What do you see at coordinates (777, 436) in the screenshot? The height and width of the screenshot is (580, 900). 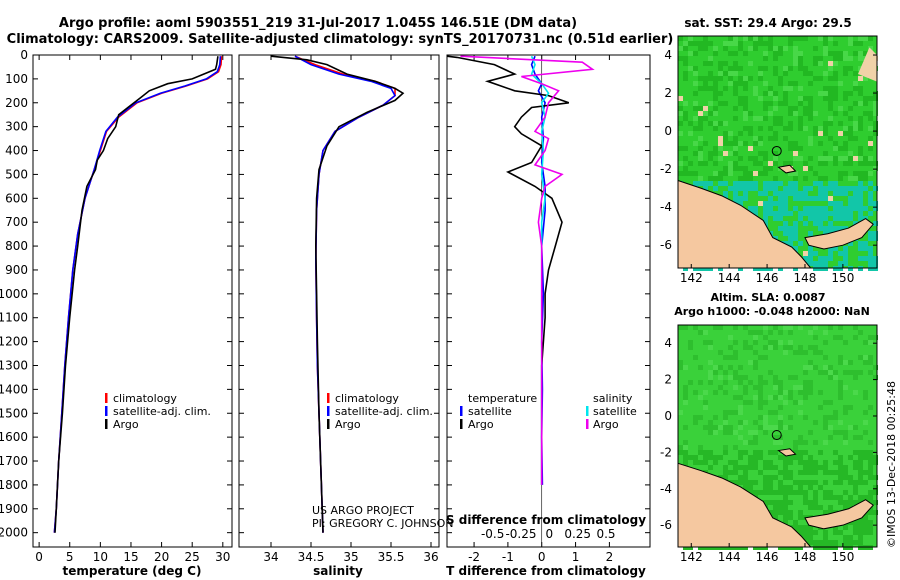 I see `sla-map-frame` at bounding box center [777, 436].